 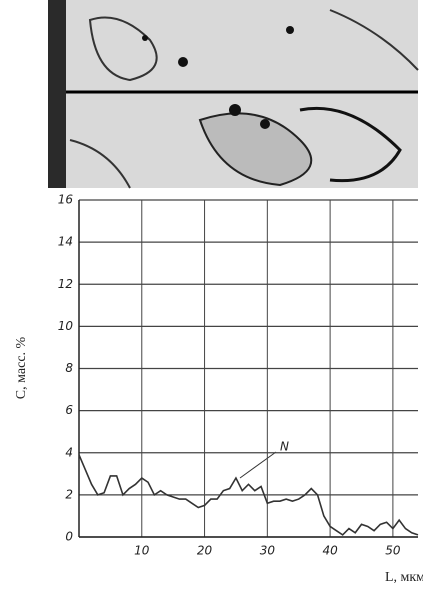 What do you see at coordinates (69, 537) in the screenshot?
I see `y-tick-label: 0` at bounding box center [69, 537].